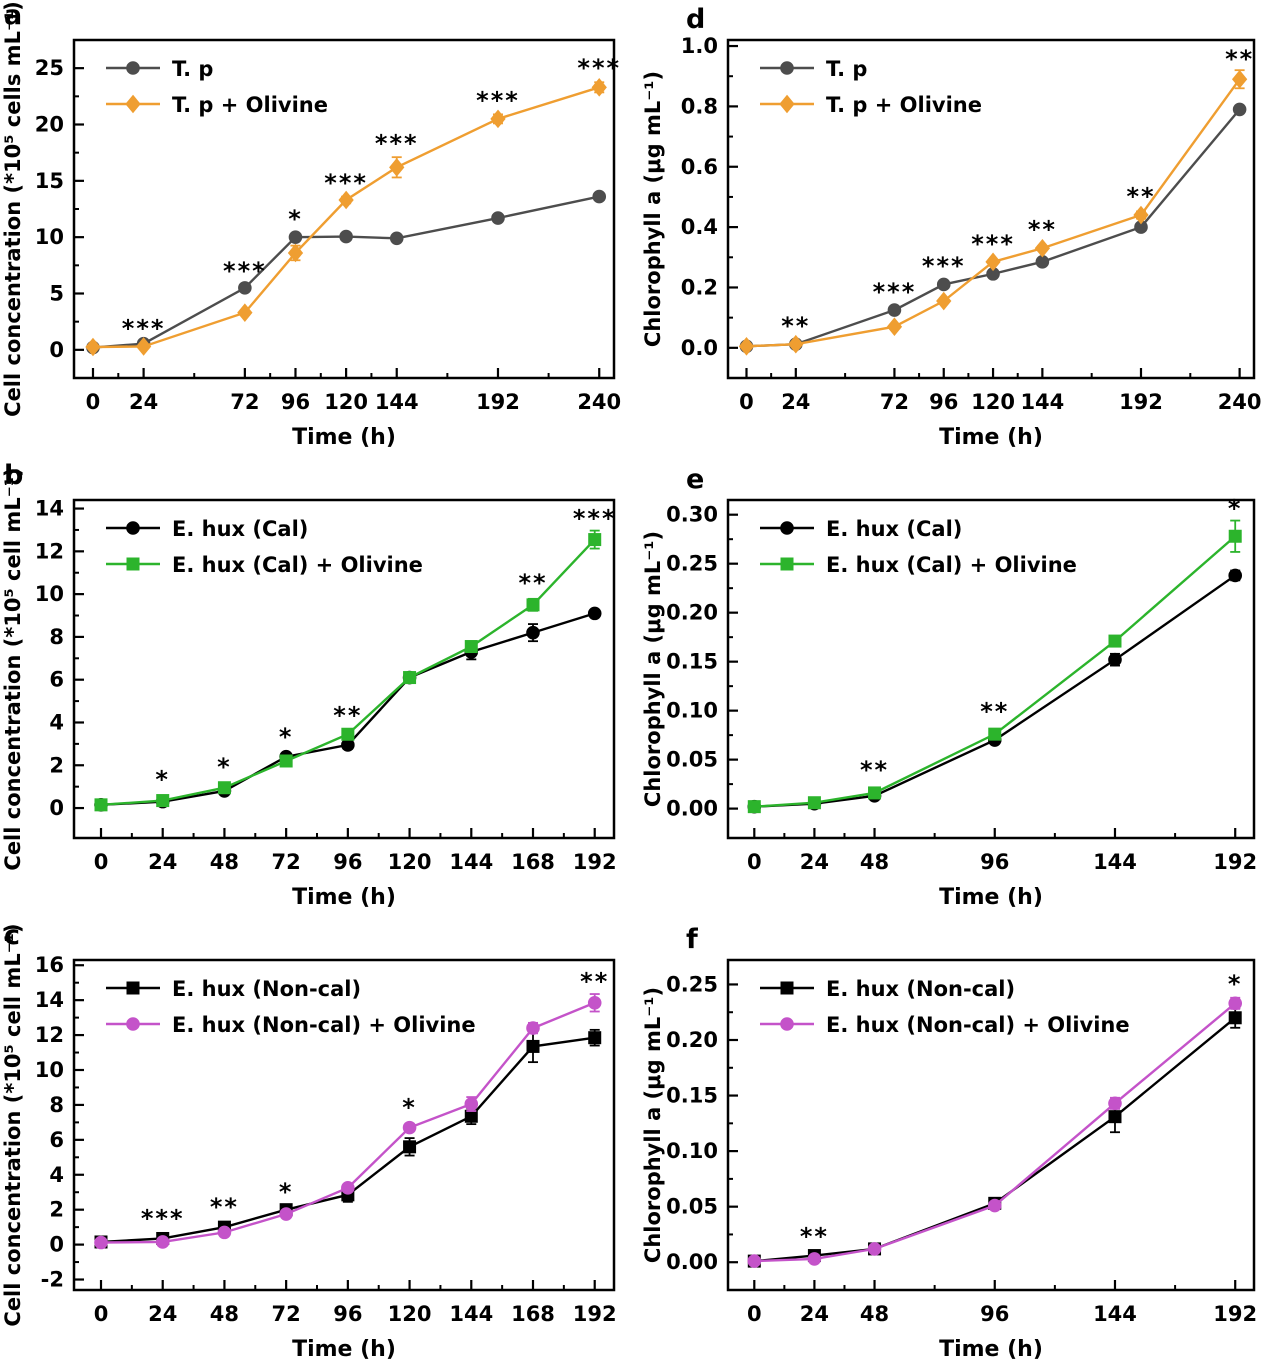 This screenshot has width=1280, height=1372. What do you see at coordinates (699, 106) in the screenshot?
I see `y-tick-label: 0.8` at bounding box center [699, 106].